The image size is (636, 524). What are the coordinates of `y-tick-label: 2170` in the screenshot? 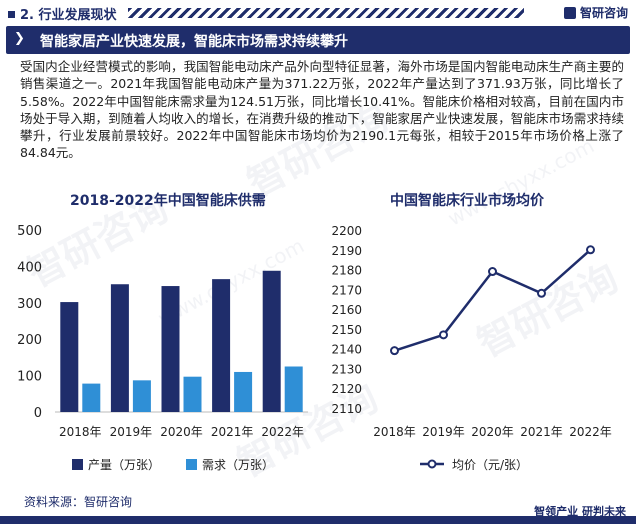 It's located at (346, 290).